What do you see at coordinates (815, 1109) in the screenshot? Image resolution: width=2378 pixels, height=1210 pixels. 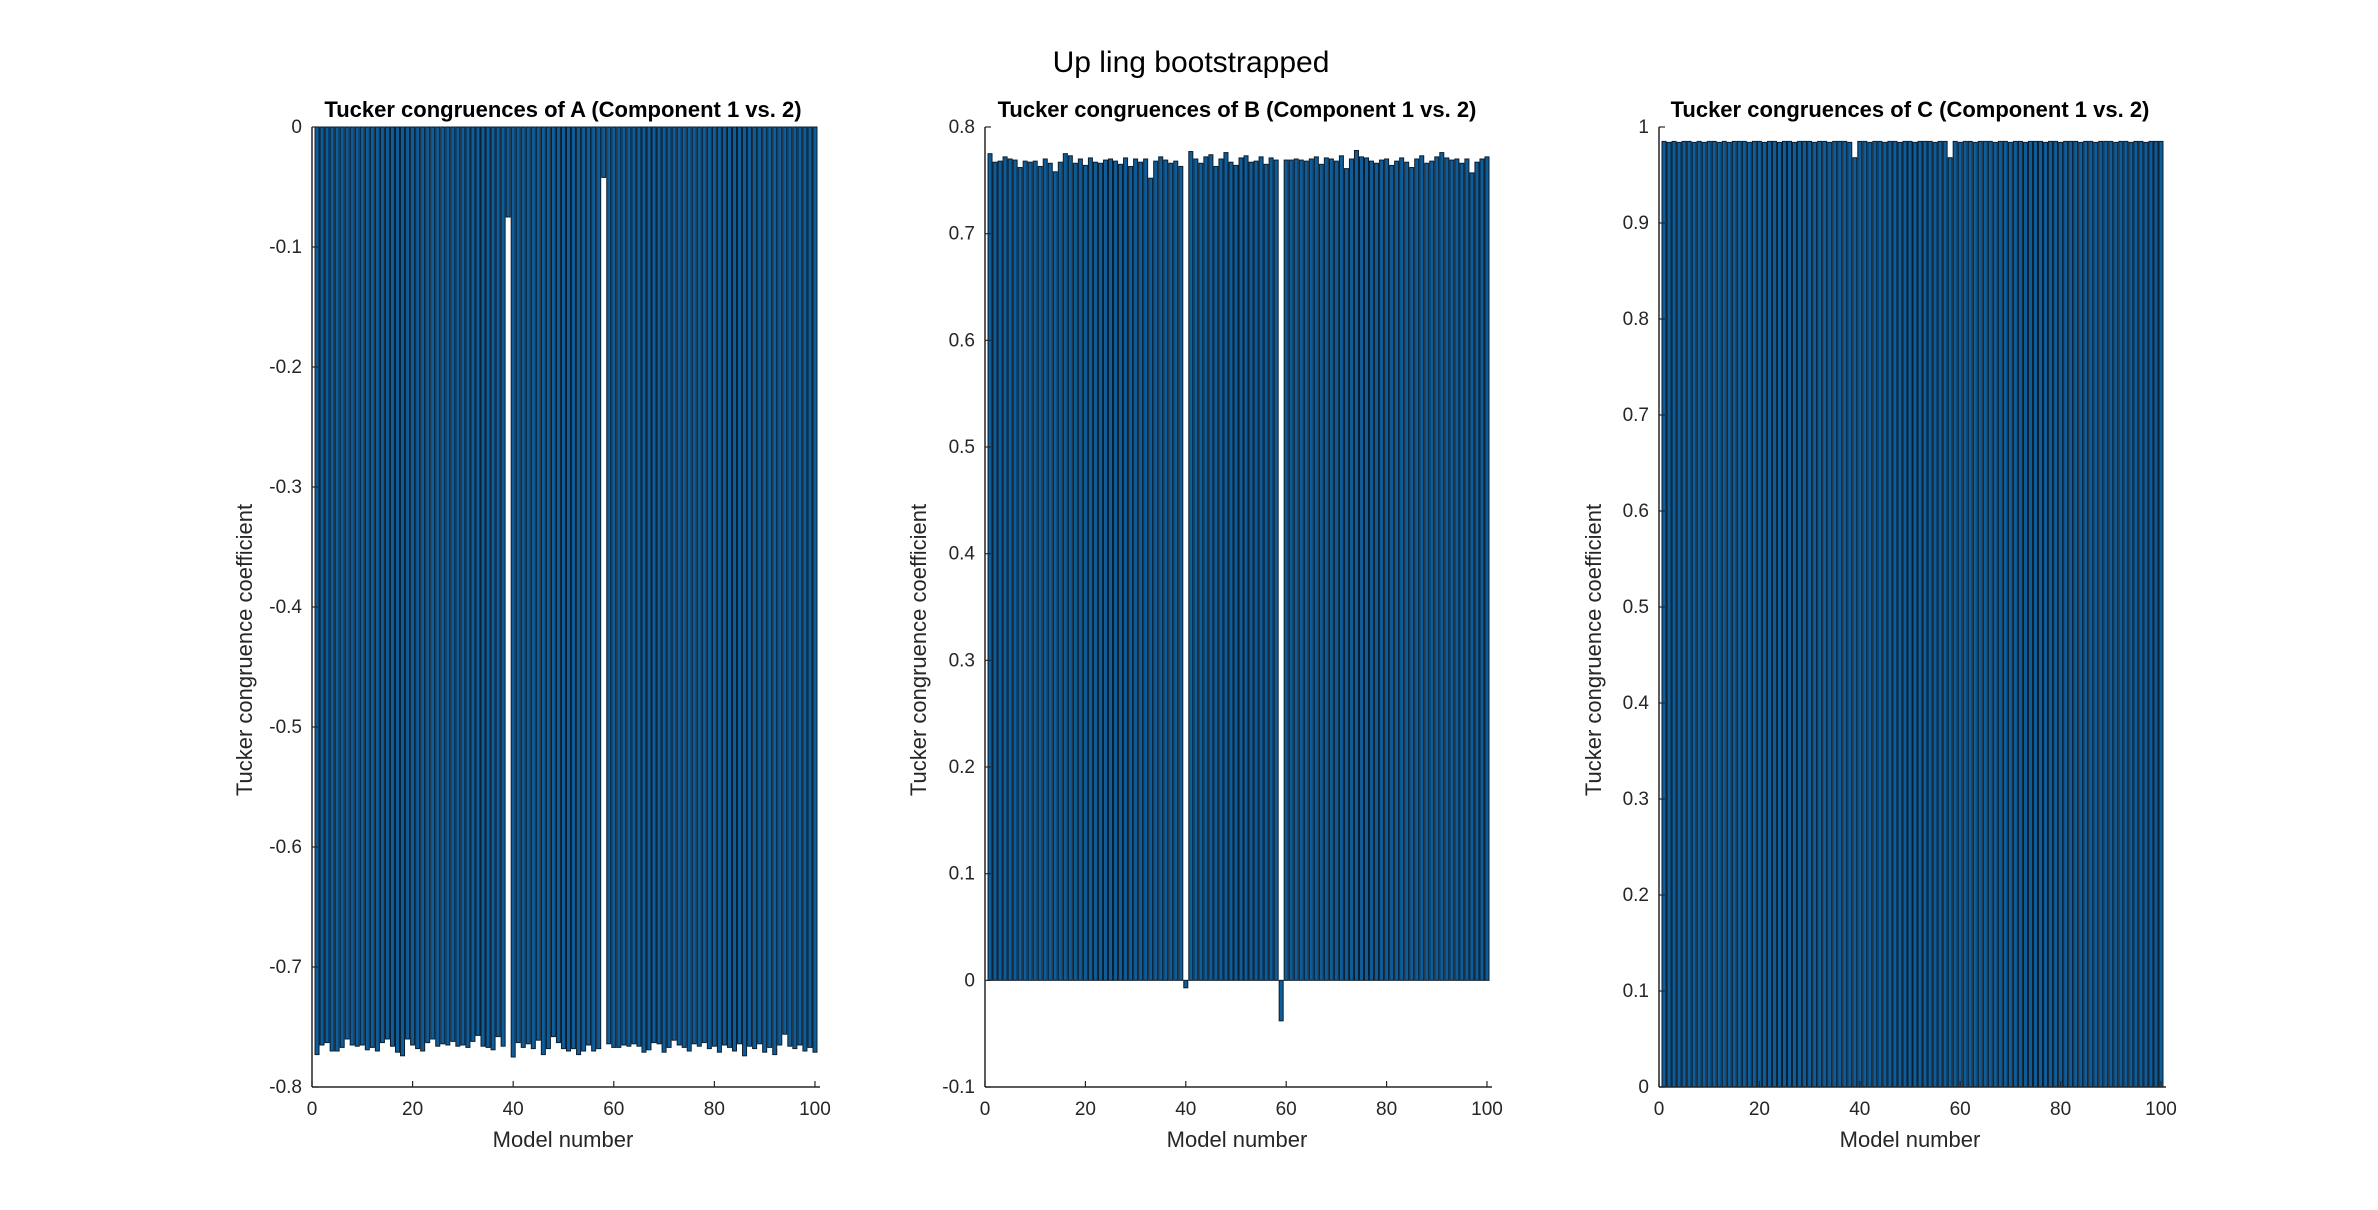 I see `panel-a-x-tick-label: 100` at bounding box center [815, 1109].